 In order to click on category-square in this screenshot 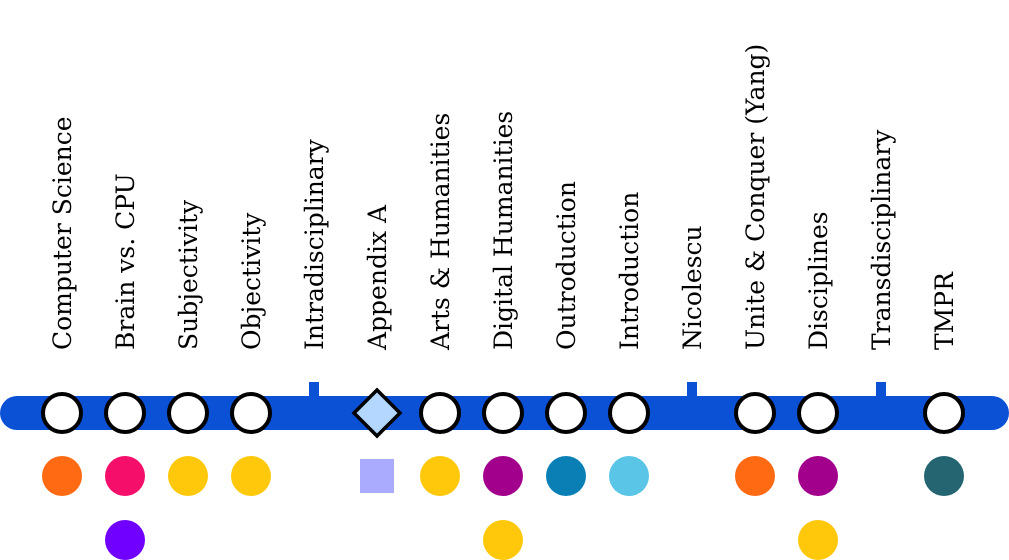, I will do `click(377, 476)`.